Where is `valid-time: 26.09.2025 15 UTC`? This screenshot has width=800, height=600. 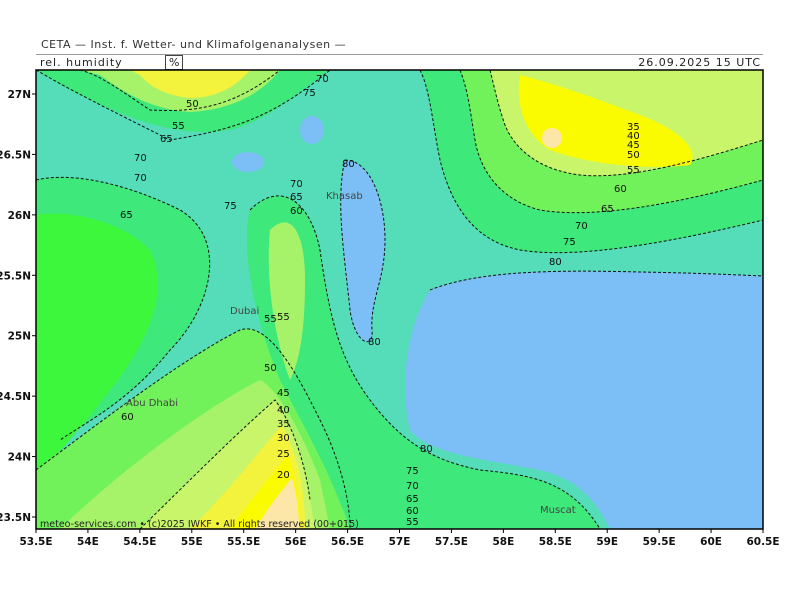
valid-time: 26.09.2025 15 UTC is located at coordinates (699, 62).